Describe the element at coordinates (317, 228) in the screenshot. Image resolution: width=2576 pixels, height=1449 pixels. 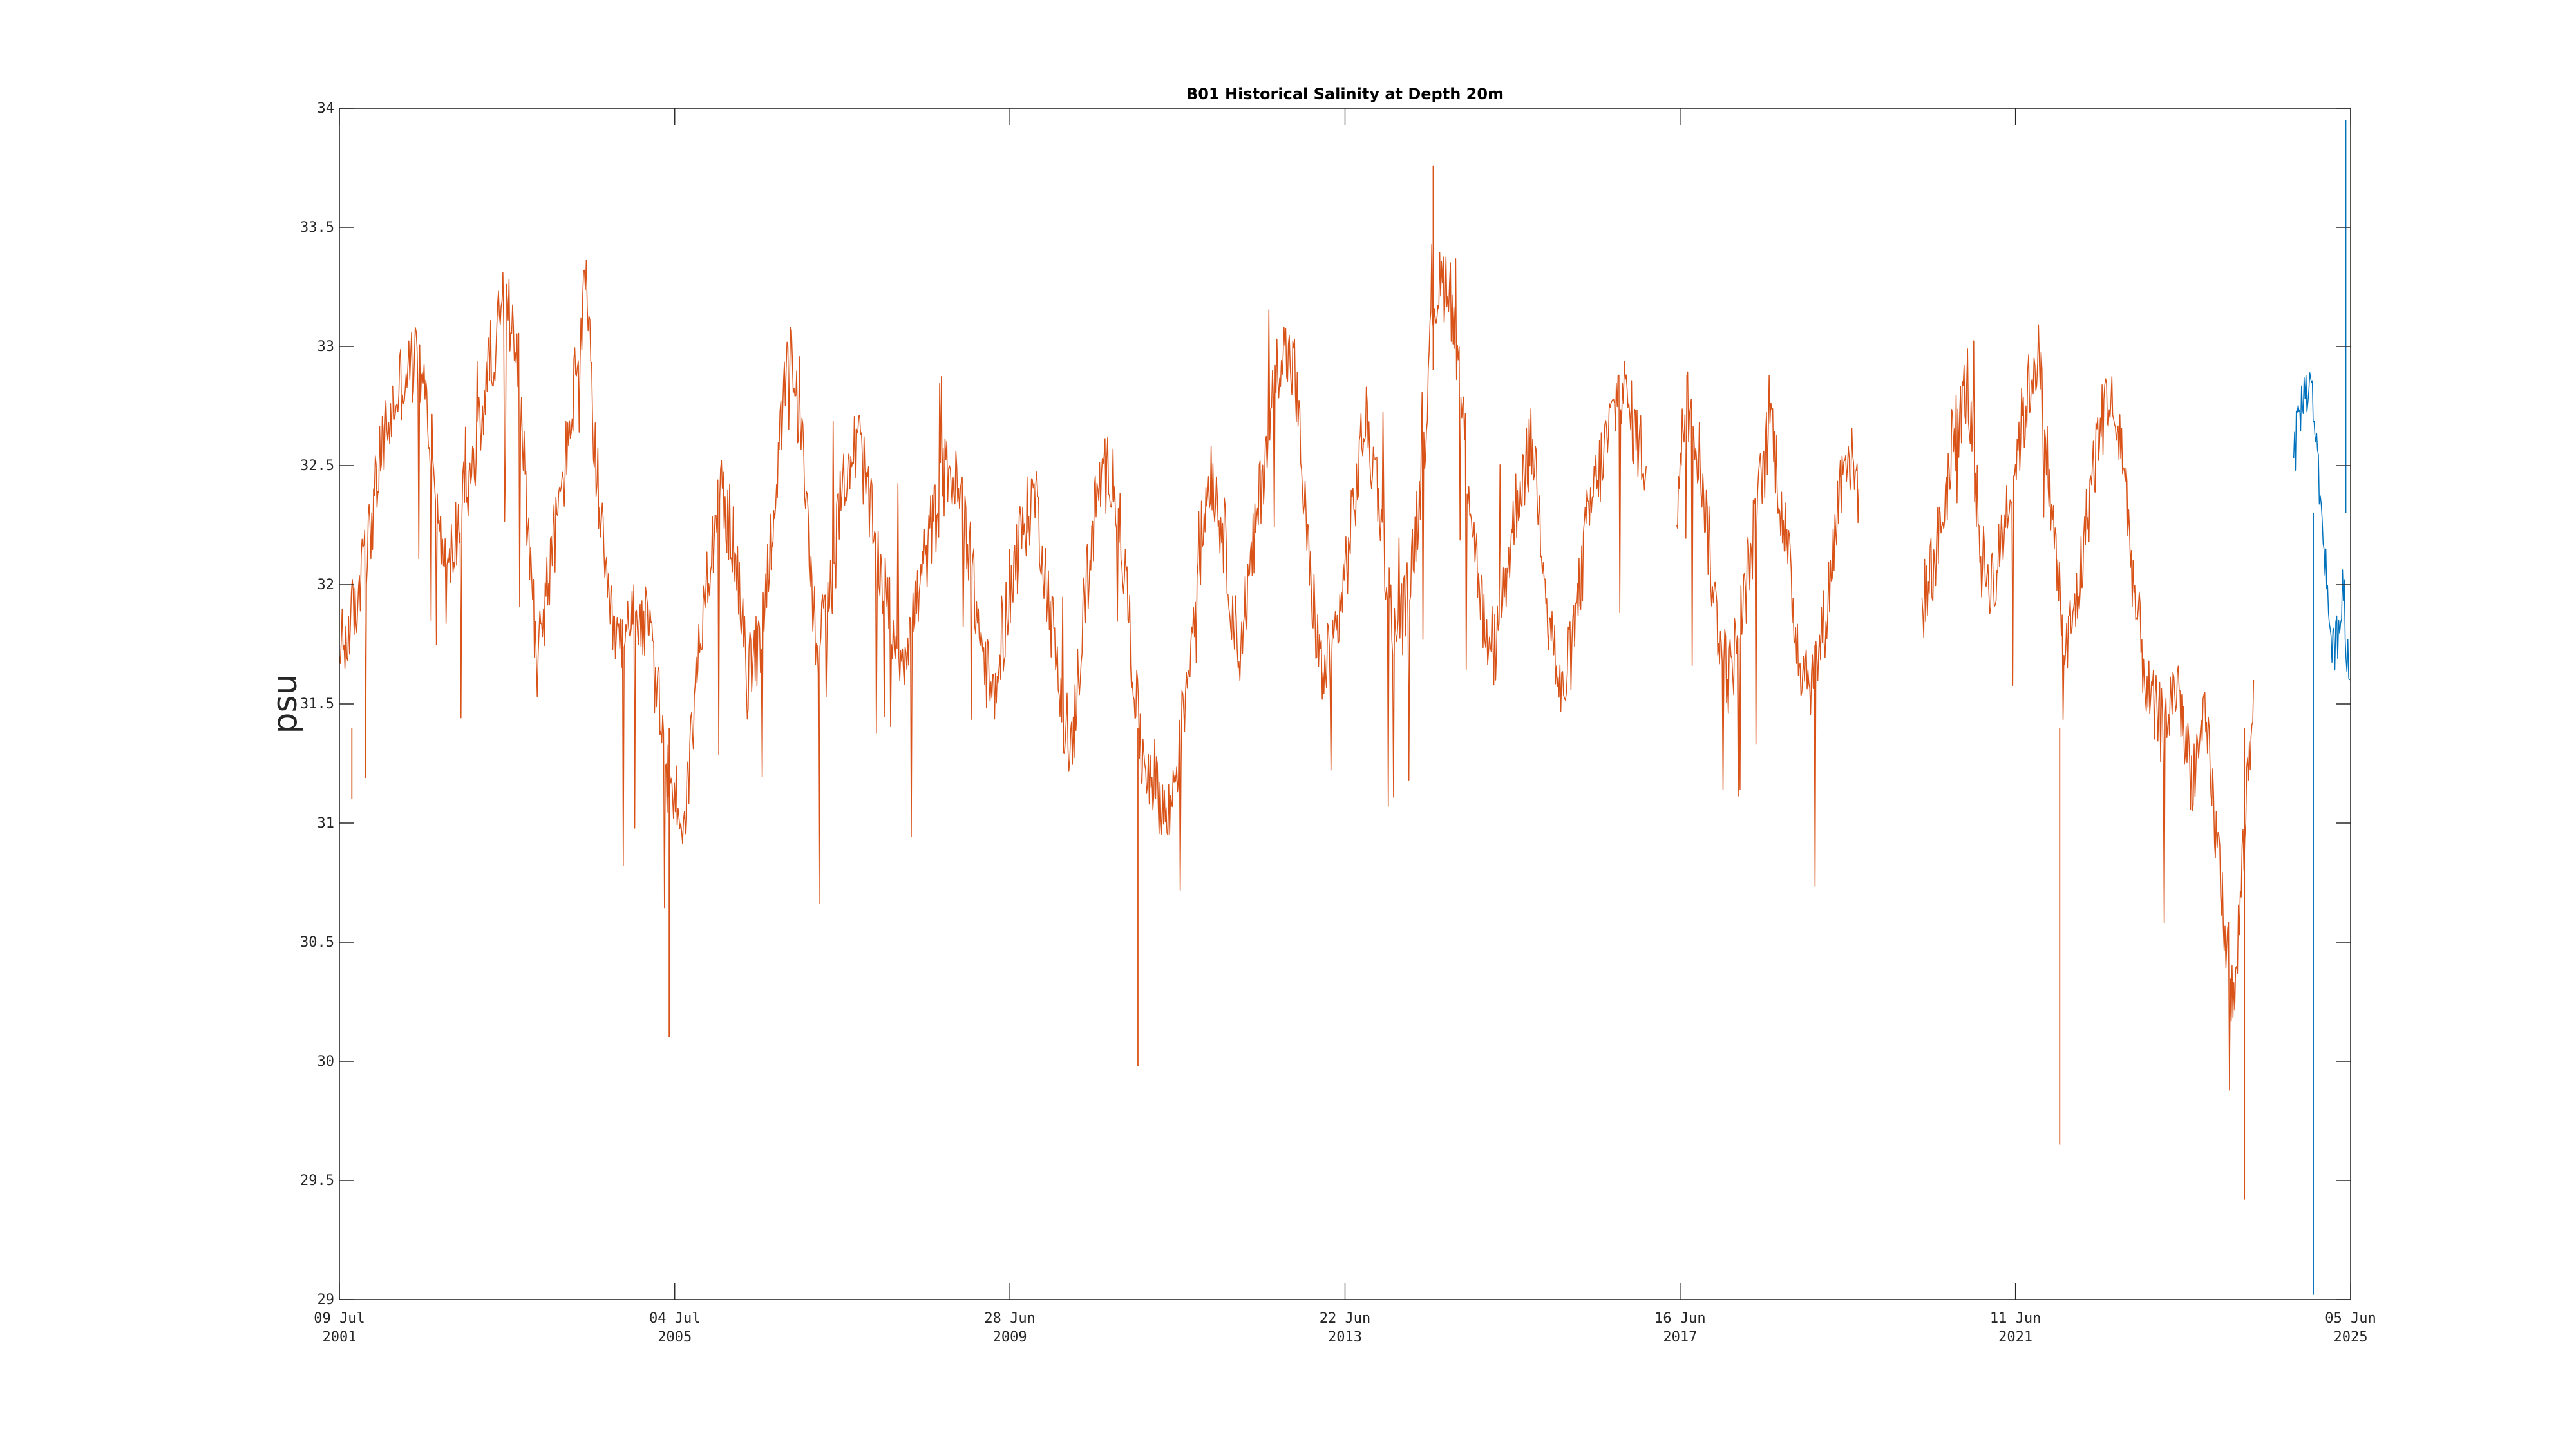
I see `y-tick-label: 33.5` at that location.